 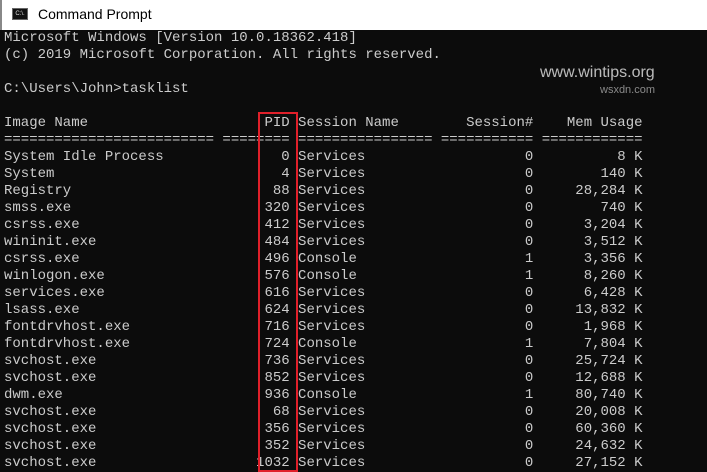 I want to click on table-row: svchost.exe 68 Services 0 20,008 K, so click(x=323, y=412).